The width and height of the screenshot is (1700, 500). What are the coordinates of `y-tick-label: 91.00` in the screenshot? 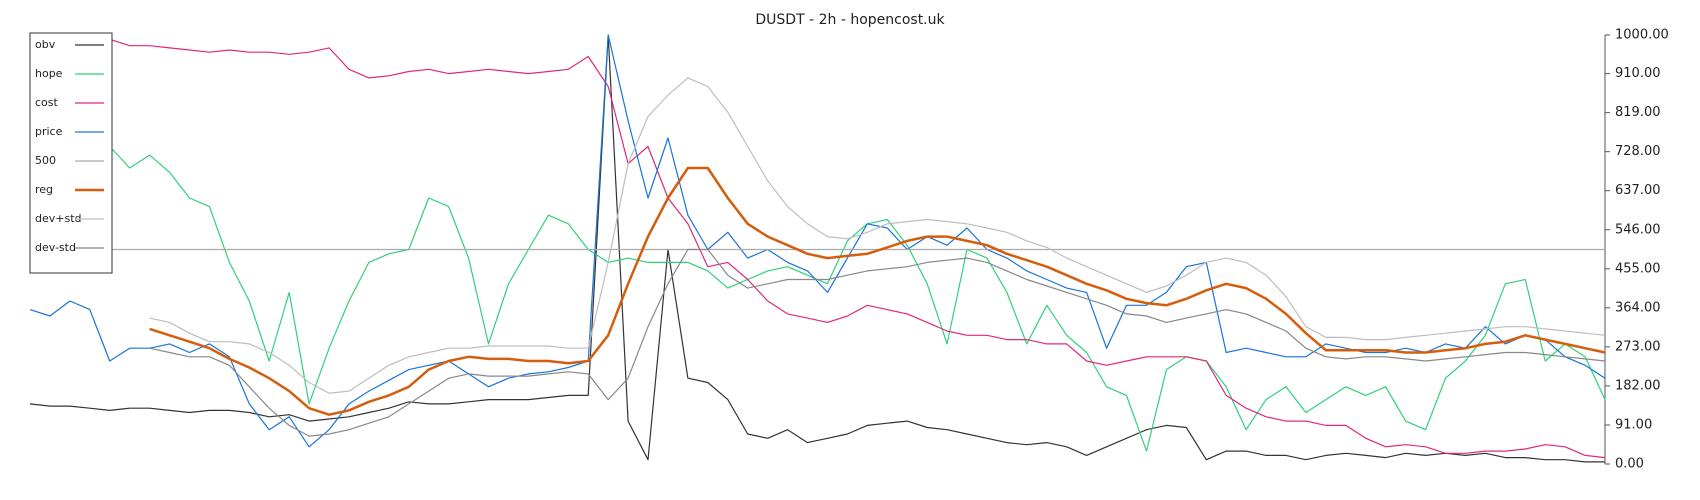 It's located at (1633, 424).